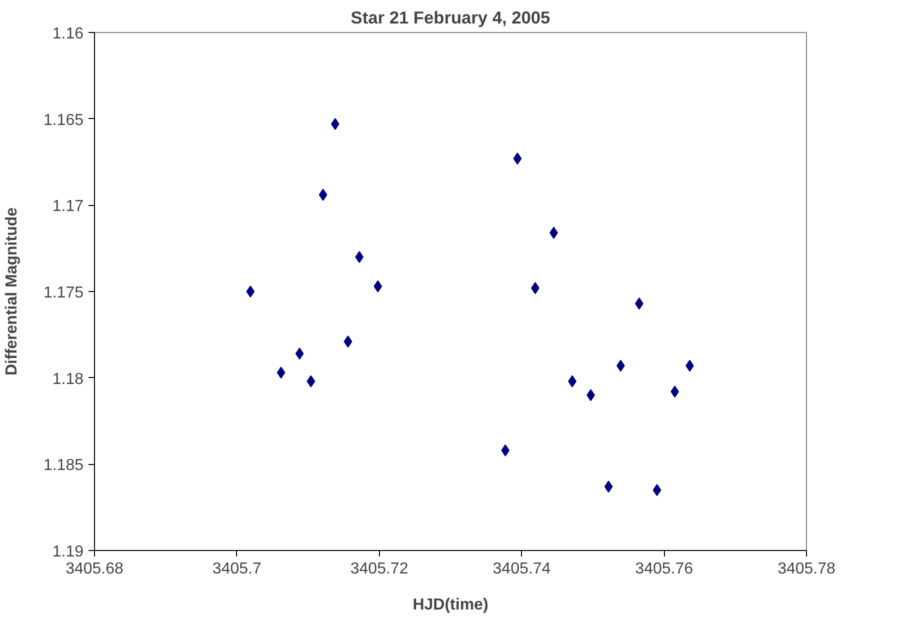 Image resolution: width=898 pixels, height=618 pixels. I want to click on y-tick-label: 1.165, so click(63, 120).